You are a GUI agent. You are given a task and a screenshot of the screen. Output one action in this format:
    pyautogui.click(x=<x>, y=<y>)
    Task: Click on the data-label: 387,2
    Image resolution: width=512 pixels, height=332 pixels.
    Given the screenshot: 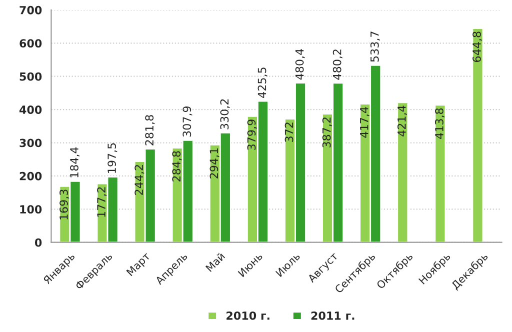 What is the action you would take?
    pyautogui.click(x=327, y=133)
    